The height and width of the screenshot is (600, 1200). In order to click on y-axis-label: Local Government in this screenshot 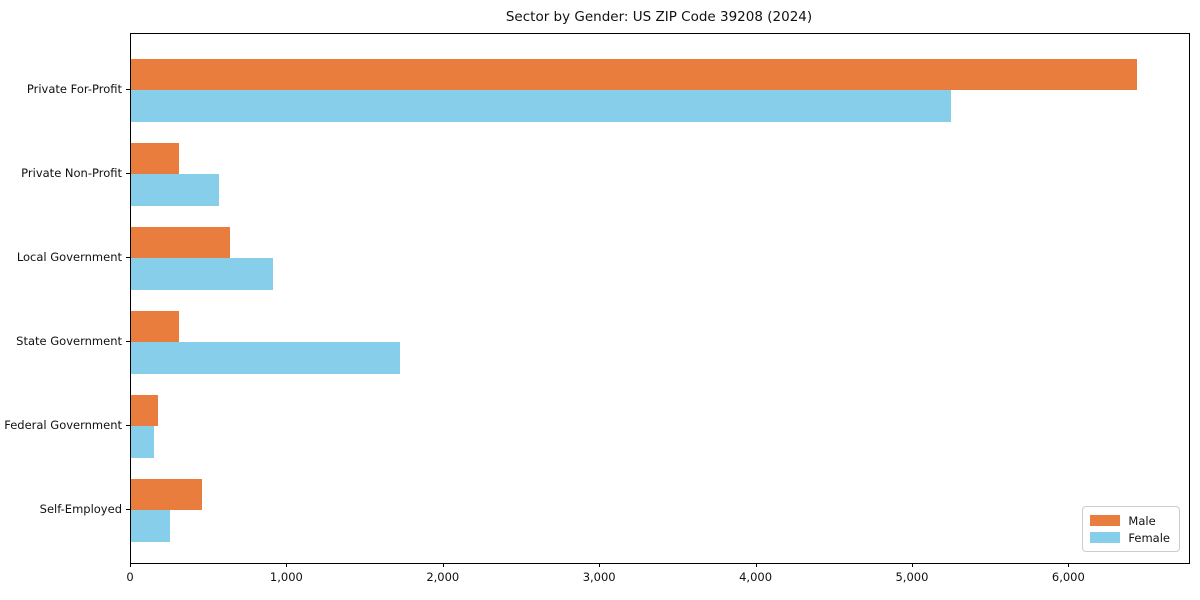, I will do `click(69, 257)`.